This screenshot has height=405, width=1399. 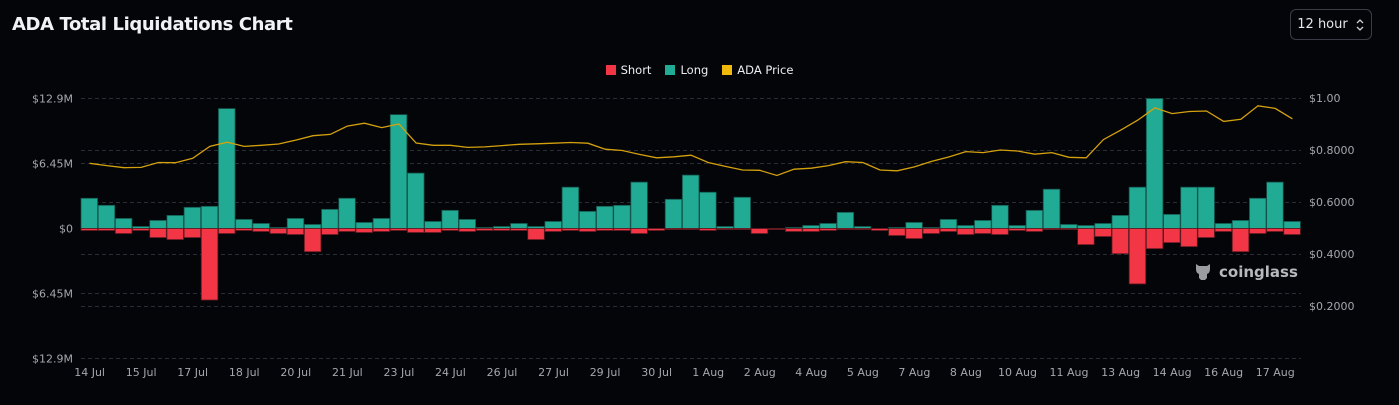 What do you see at coordinates (656, 372) in the screenshot?
I see `svg-text: 30 Jul` at bounding box center [656, 372].